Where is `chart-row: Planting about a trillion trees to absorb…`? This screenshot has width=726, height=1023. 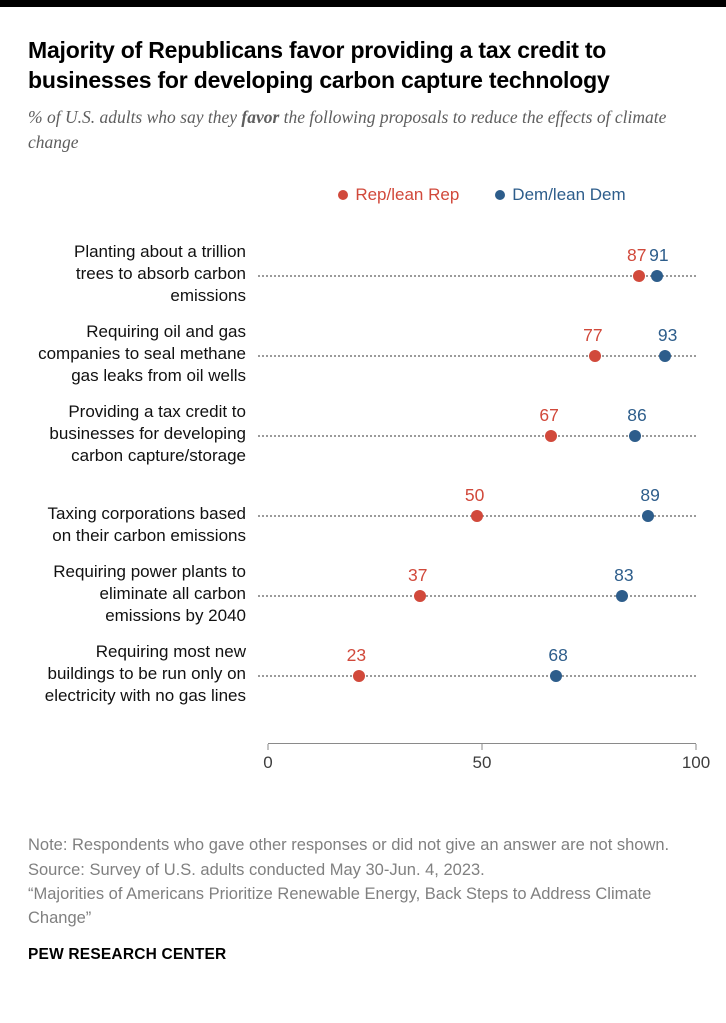
chart-row: Planting about a trillion trees to absorb… is located at coordinates (362, 269).